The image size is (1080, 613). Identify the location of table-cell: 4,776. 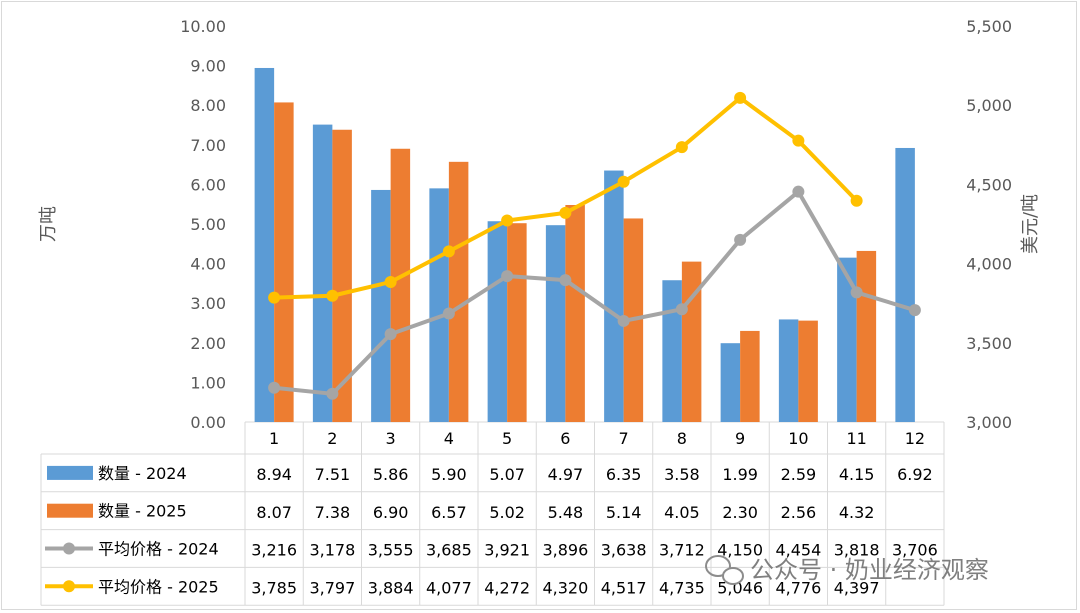
(798, 587).